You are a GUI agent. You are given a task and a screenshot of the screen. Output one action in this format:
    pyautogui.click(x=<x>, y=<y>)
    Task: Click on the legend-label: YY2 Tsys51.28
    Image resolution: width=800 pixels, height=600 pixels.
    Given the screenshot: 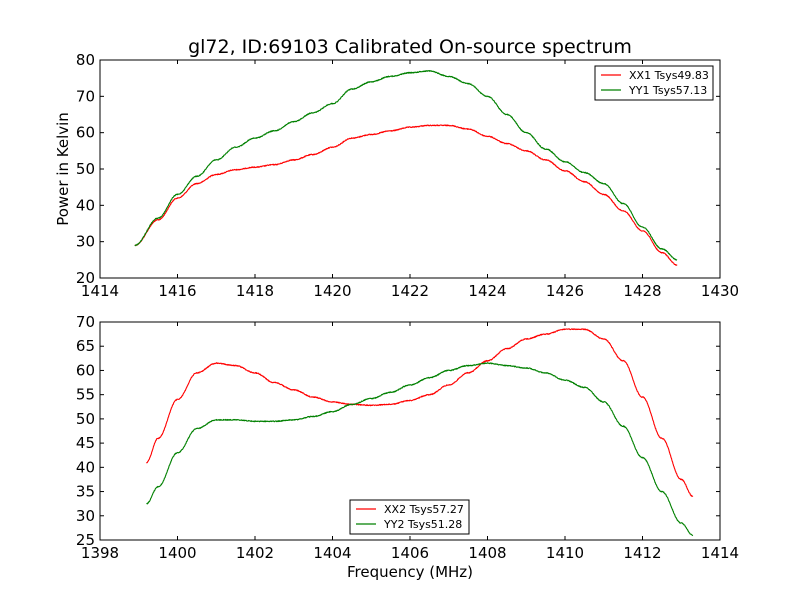 What is the action you would take?
    pyautogui.click(x=422, y=524)
    